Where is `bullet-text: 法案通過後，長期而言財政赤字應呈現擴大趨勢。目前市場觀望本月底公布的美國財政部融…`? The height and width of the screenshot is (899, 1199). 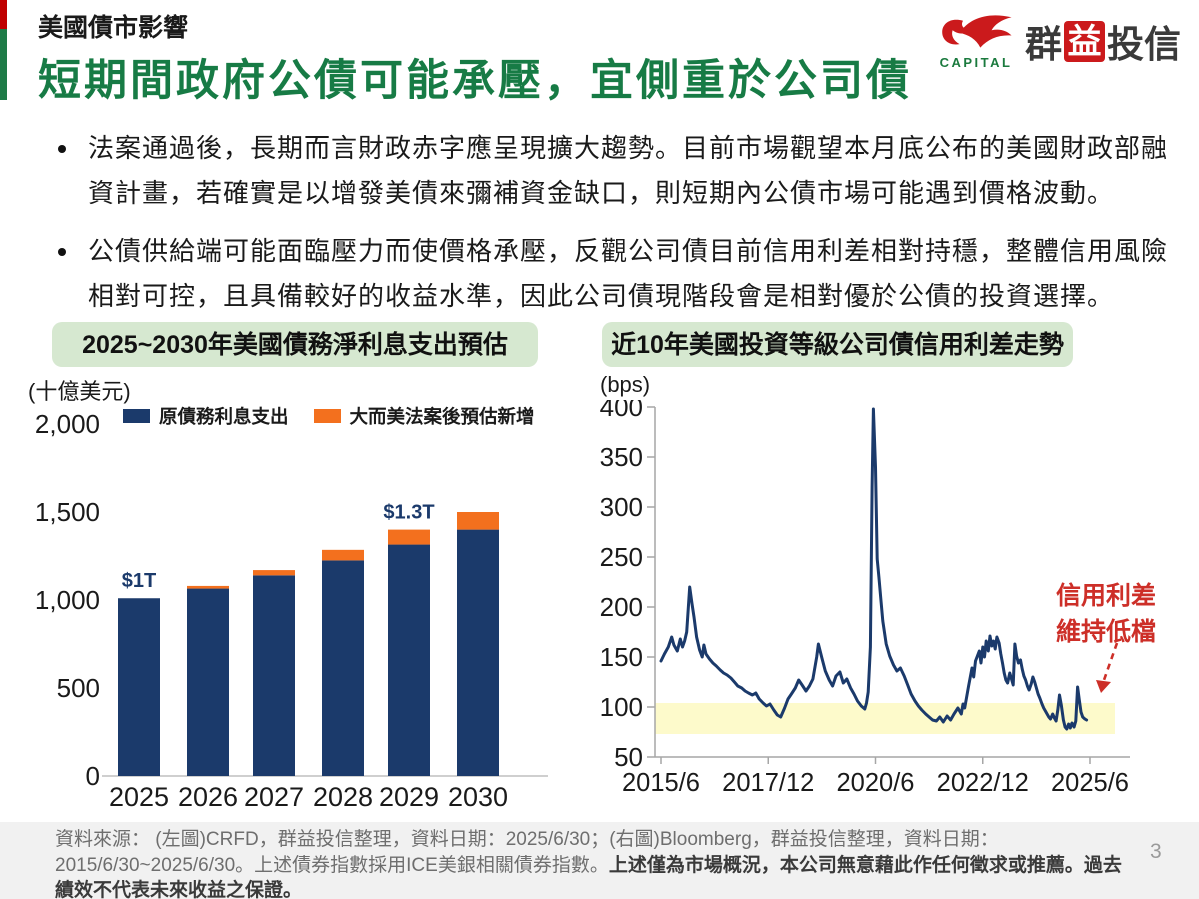 bullet-text: 法案通過後，長期而言財政赤字應呈現擴大趨勢。目前市場觀望本月底公布的美國財政部融… is located at coordinates (628, 170).